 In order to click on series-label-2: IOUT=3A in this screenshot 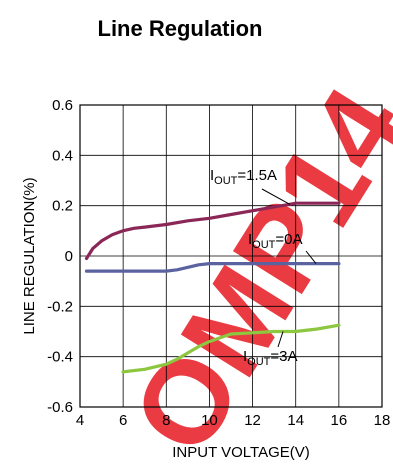, I will do `click(270, 358)`.